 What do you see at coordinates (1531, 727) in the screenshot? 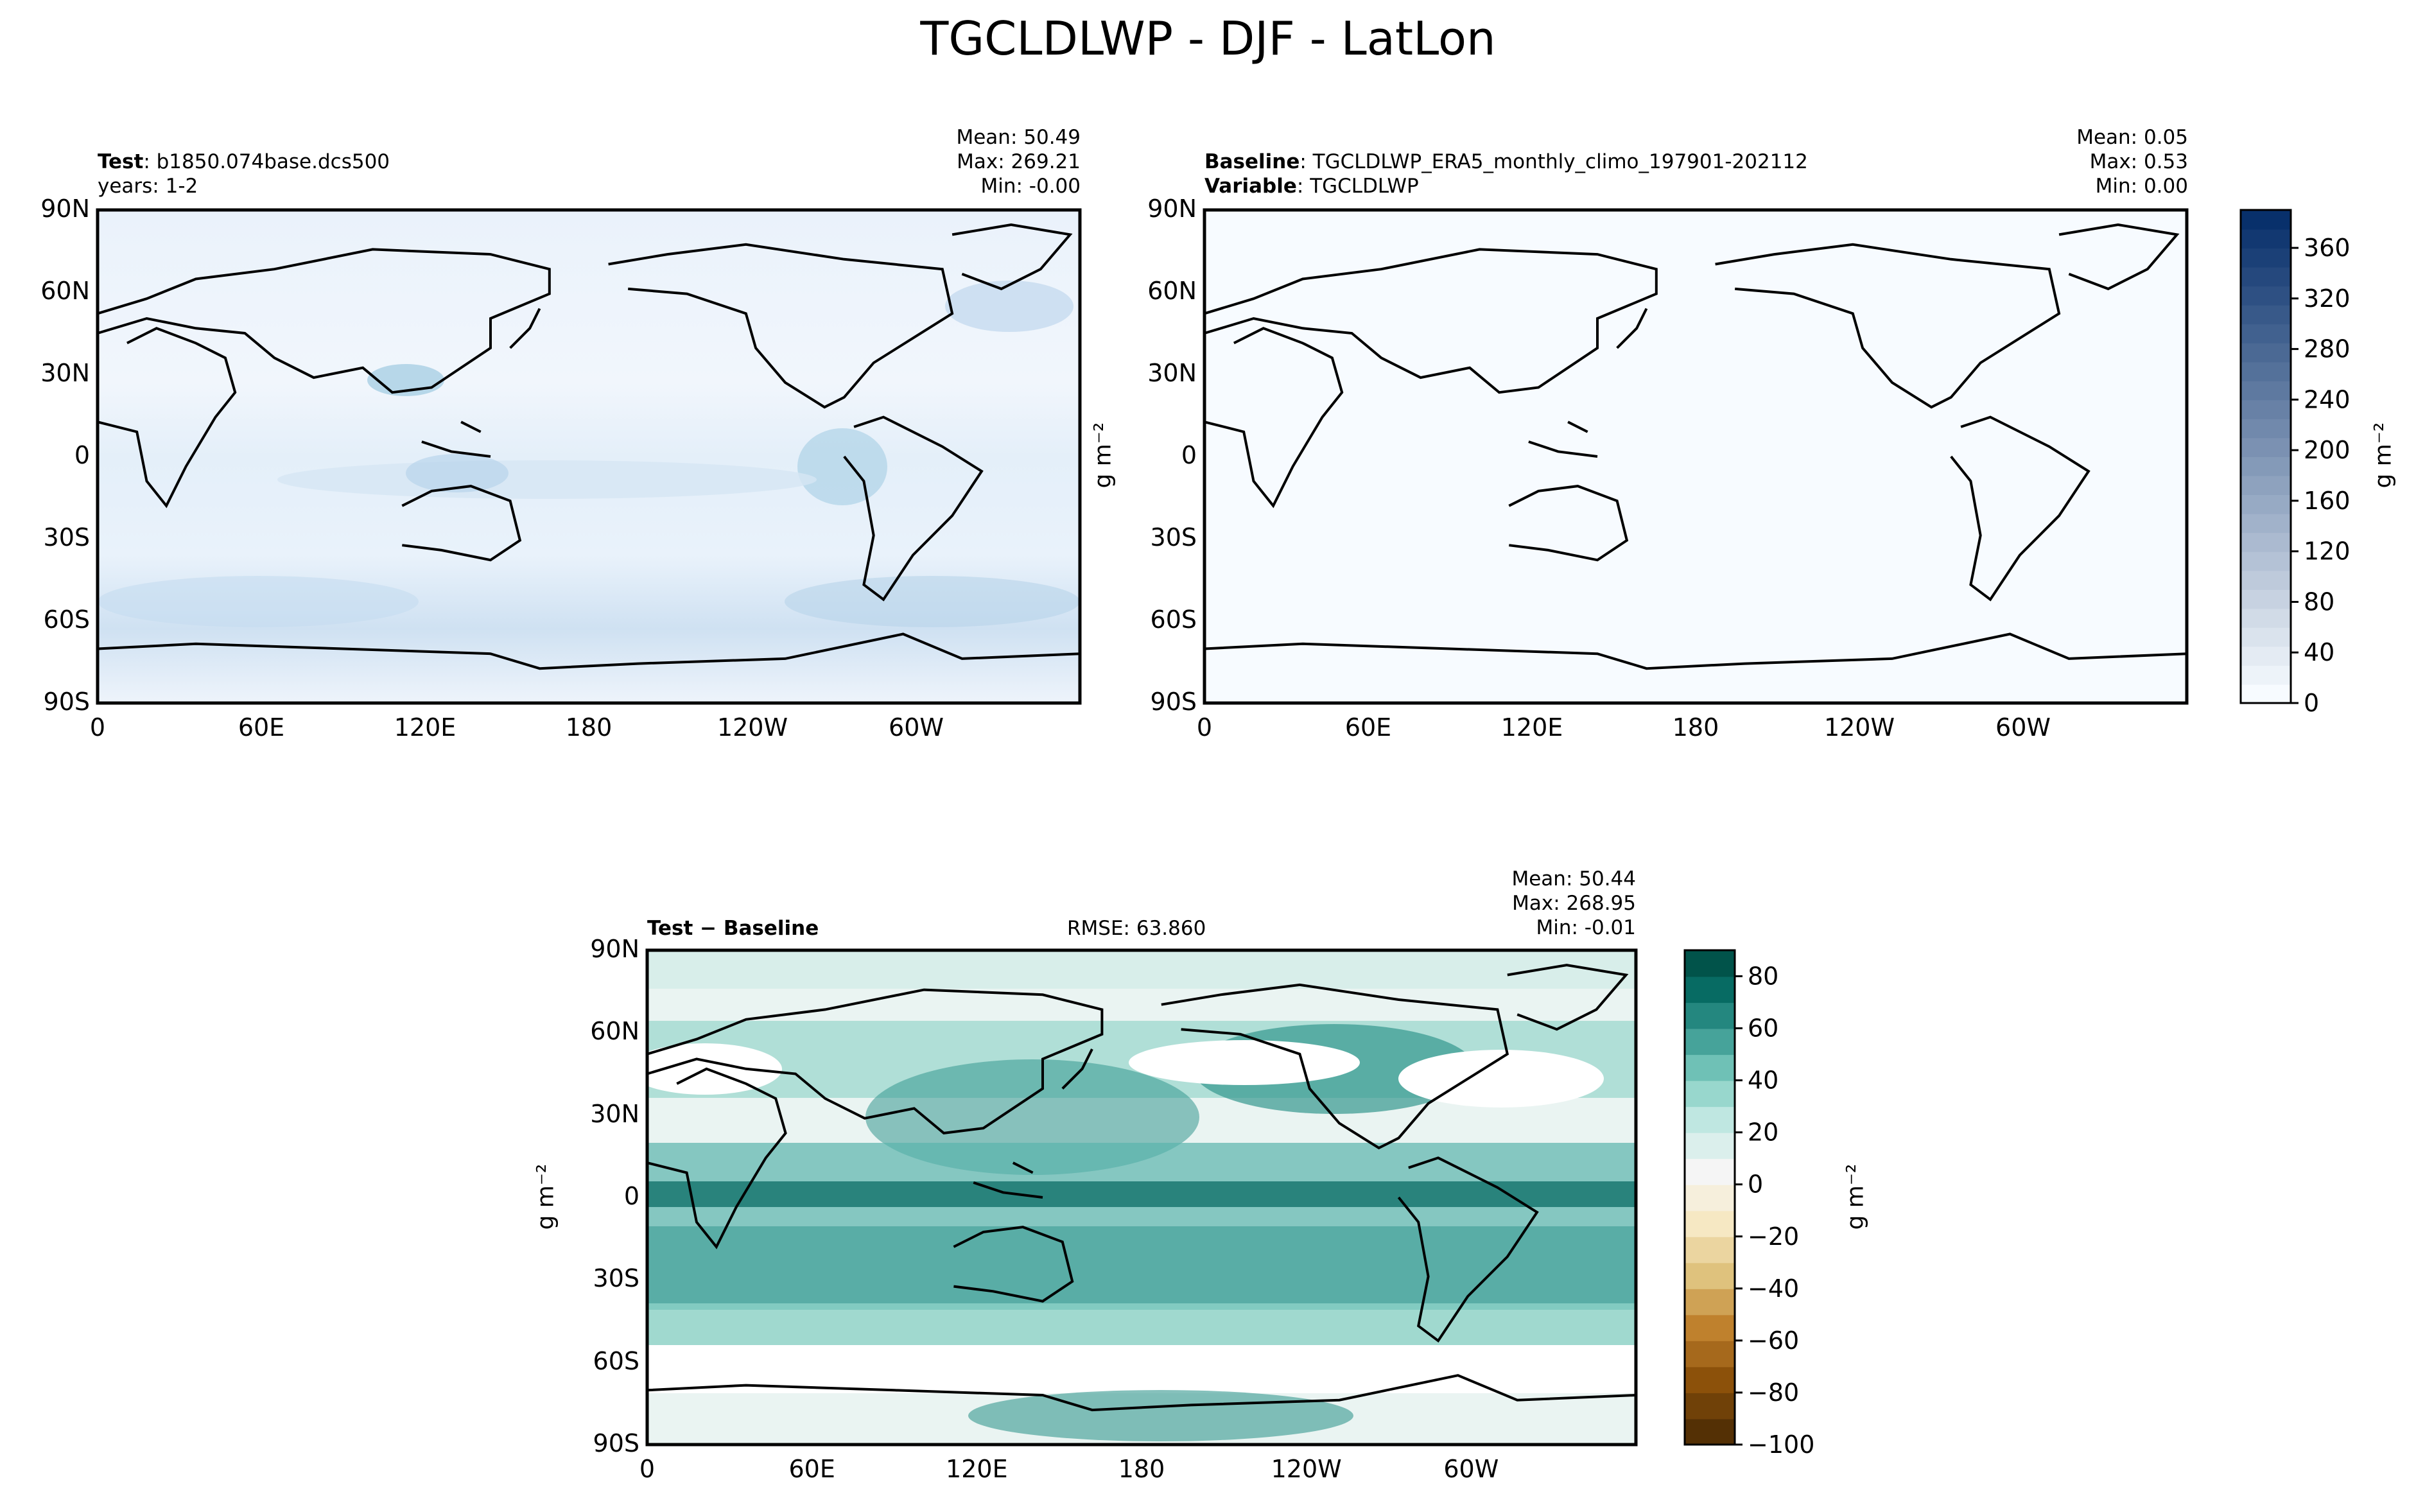
I see `baseline-lon-tick: 120E` at bounding box center [1531, 727].